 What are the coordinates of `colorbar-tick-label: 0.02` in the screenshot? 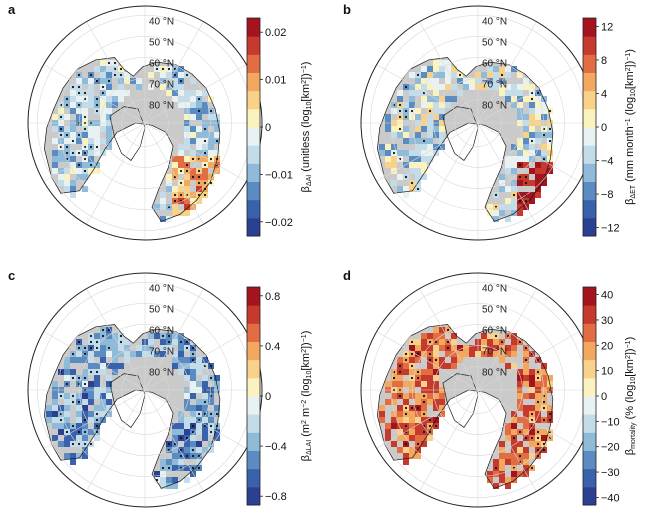 It's located at (275, 33).